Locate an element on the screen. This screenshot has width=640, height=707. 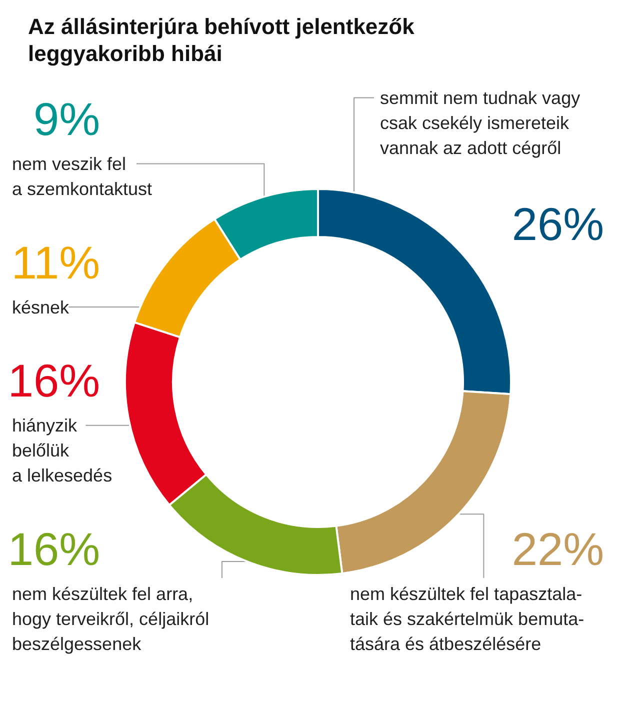
slice-label: késnek is located at coordinates (41, 307).